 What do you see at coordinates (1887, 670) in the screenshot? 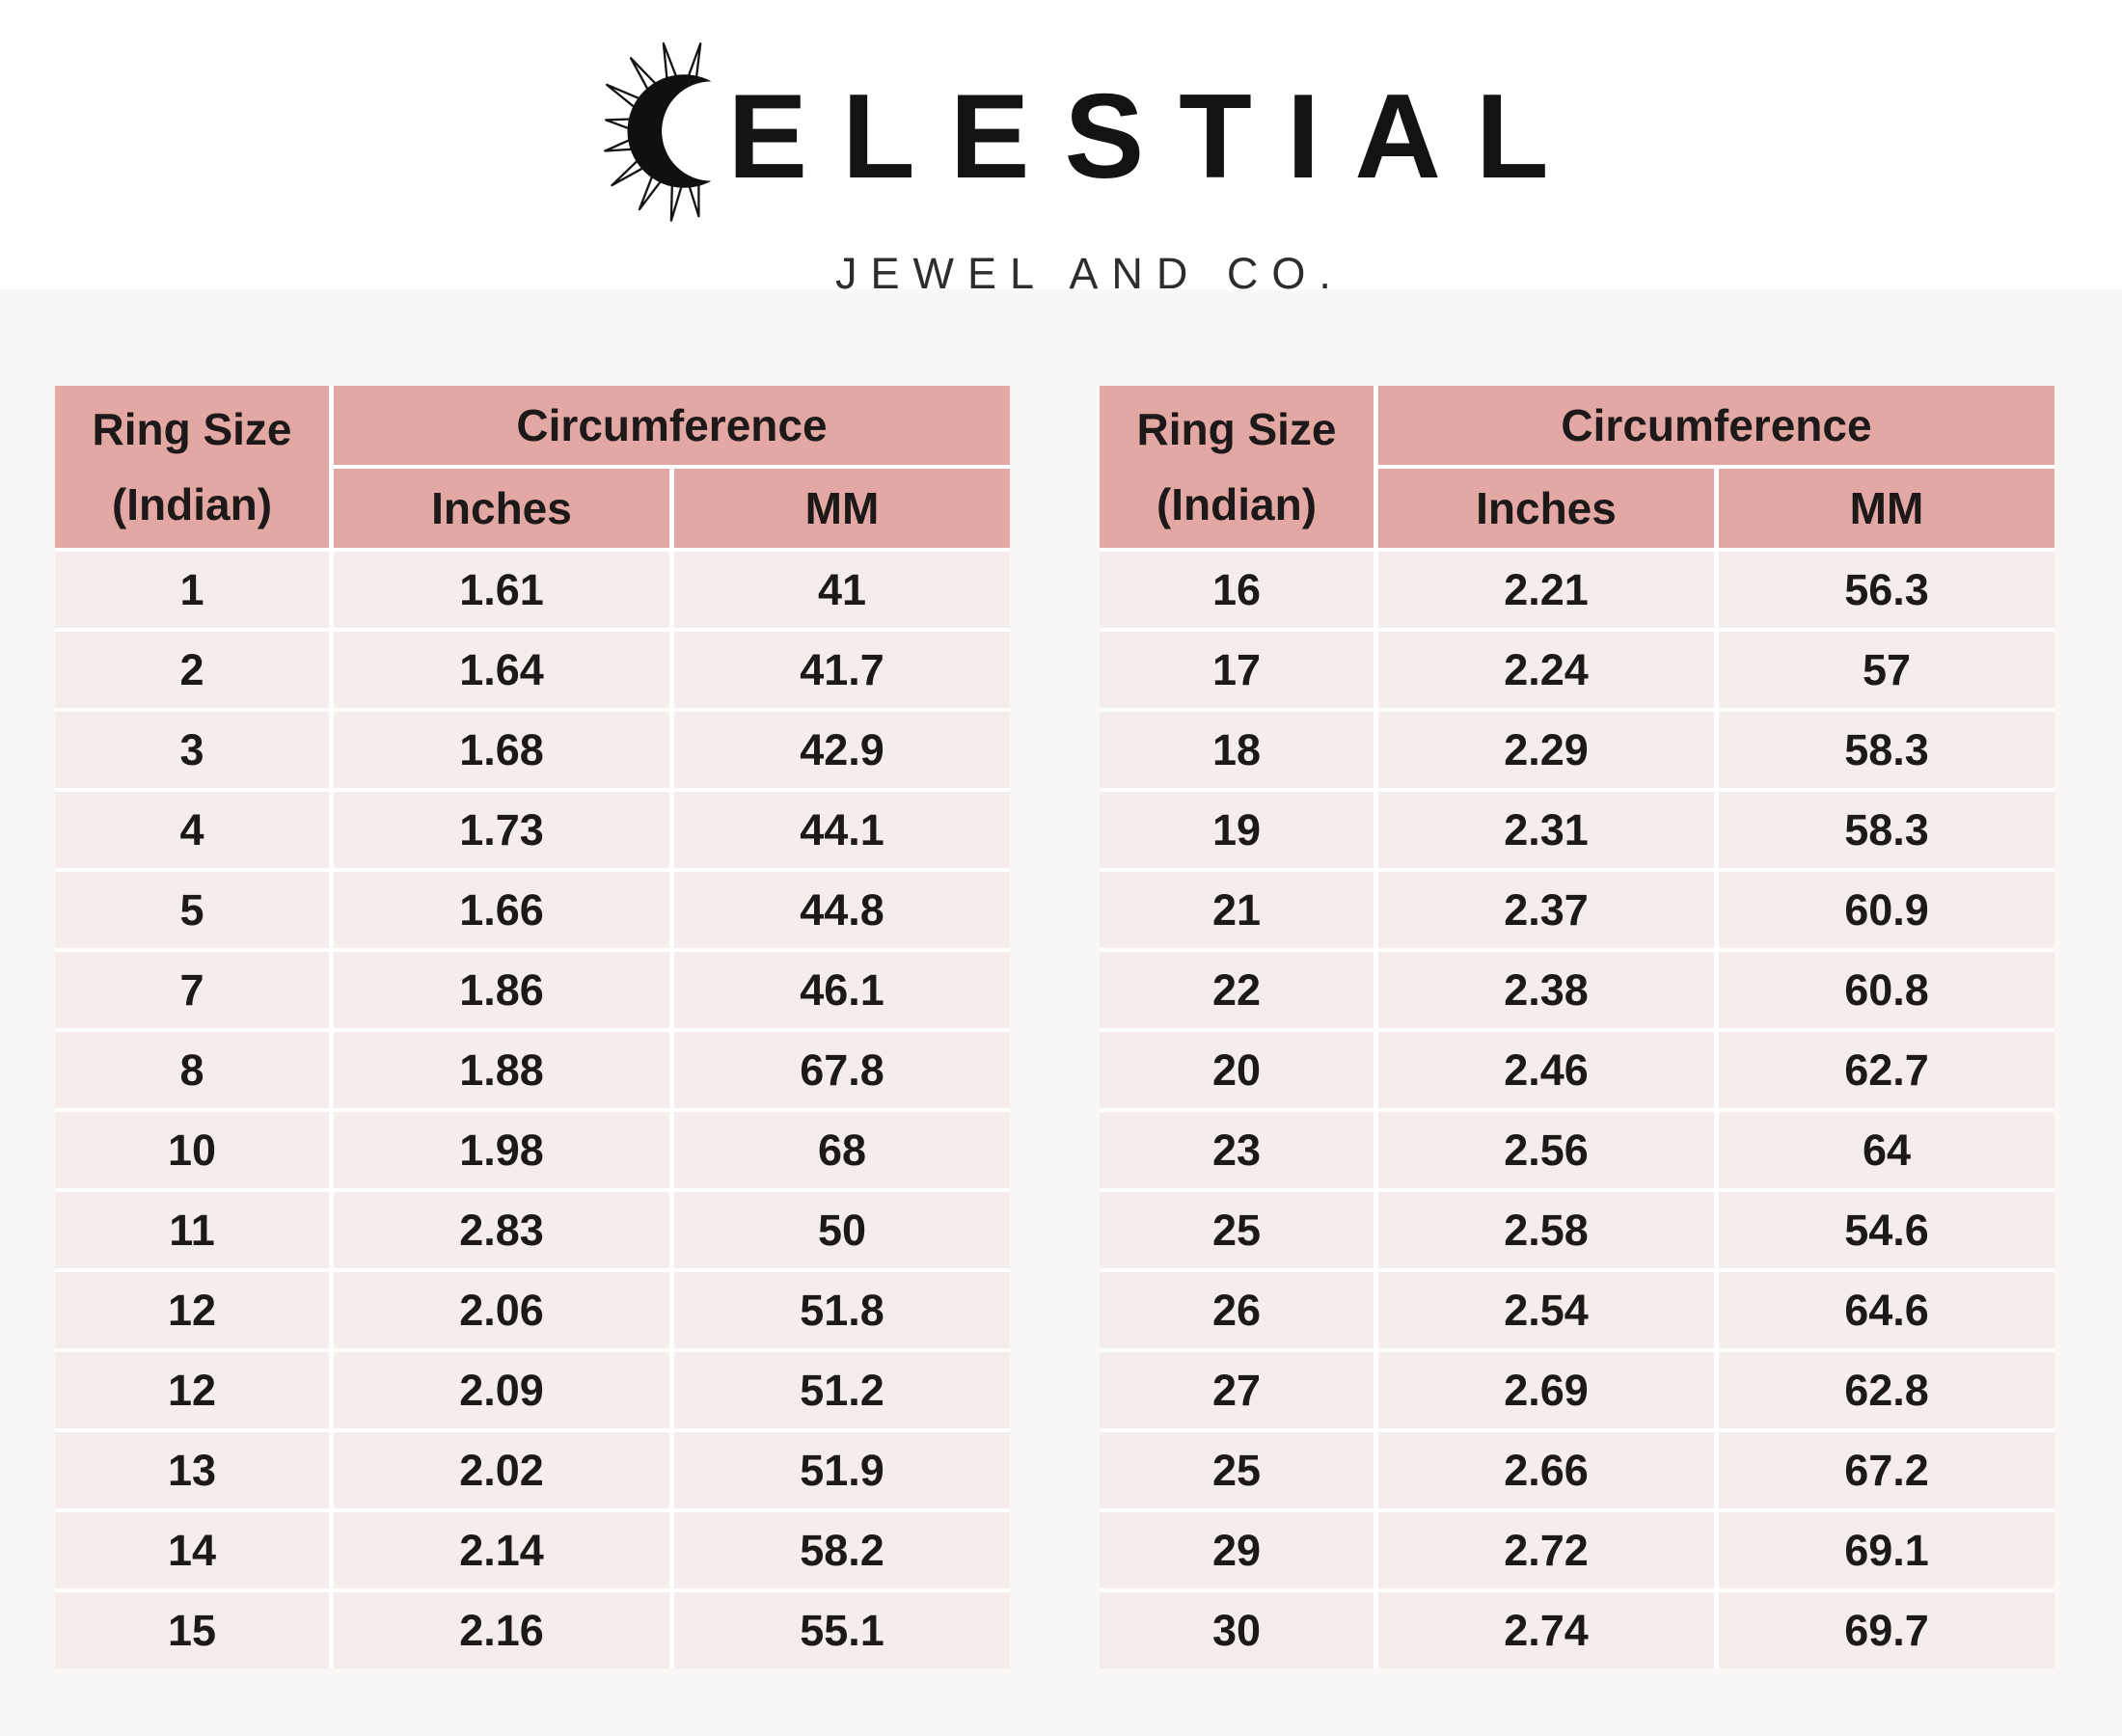
I see `mm-cell: 57` at bounding box center [1887, 670].